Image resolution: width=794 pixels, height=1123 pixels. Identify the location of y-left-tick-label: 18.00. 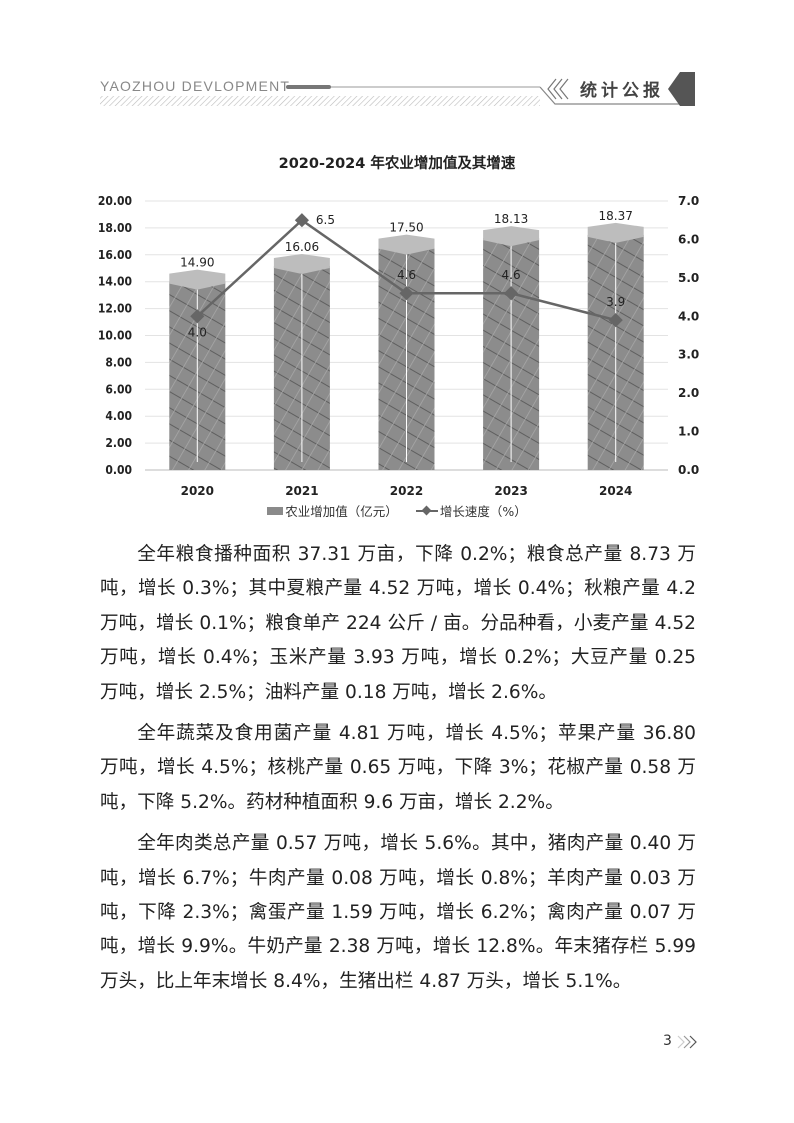
(115, 228).